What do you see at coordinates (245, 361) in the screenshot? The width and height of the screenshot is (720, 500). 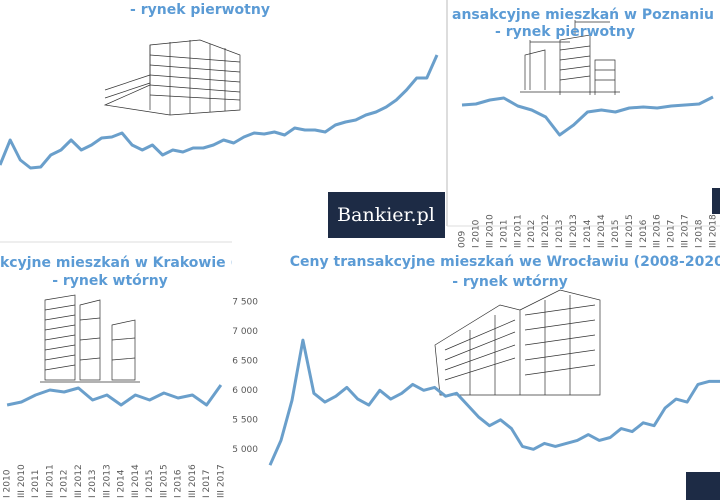 I see `y-tick-label: 6 500` at bounding box center [245, 361].